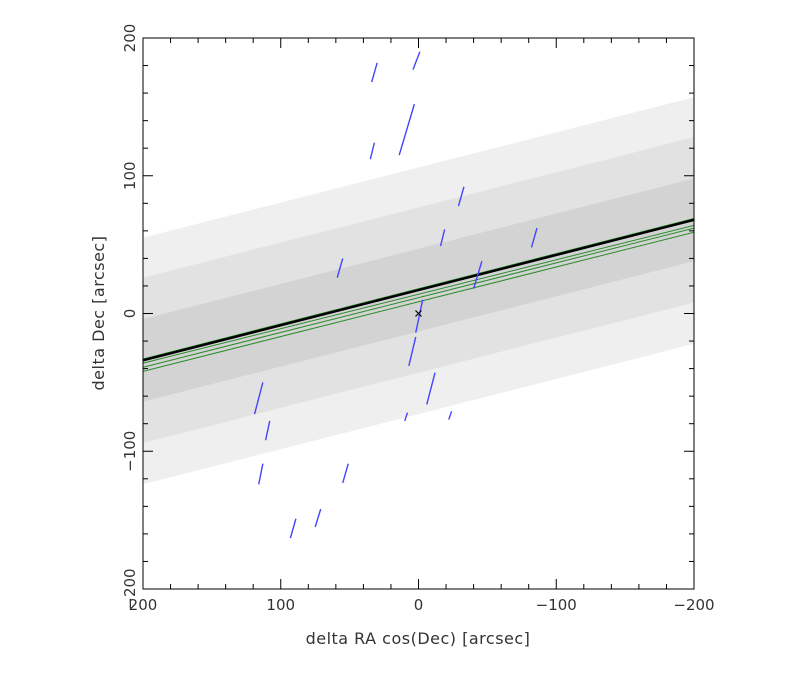 The height and width of the screenshot is (676, 800). What do you see at coordinates (130, 451) in the screenshot?
I see `y-tick-label: −100` at bounding box center [130, 451].